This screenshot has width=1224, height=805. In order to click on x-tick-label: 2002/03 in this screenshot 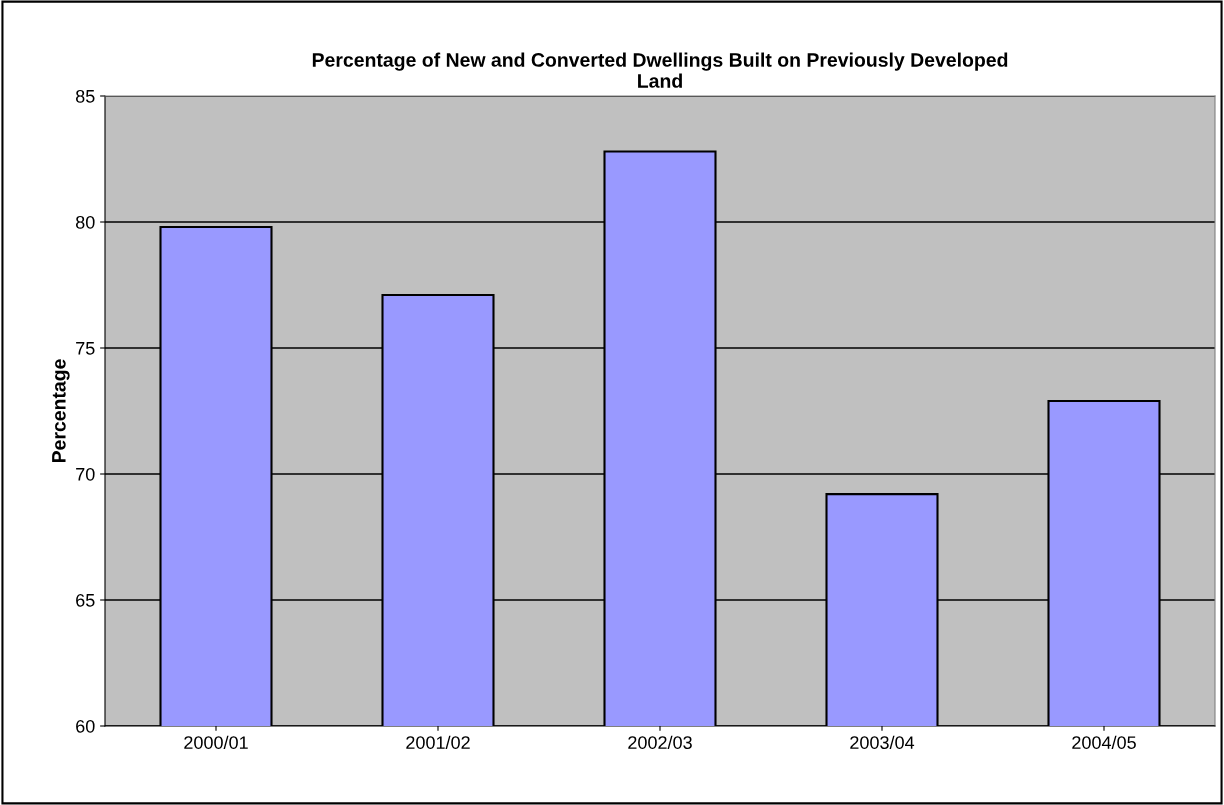, I will do `click(660, 742)`.